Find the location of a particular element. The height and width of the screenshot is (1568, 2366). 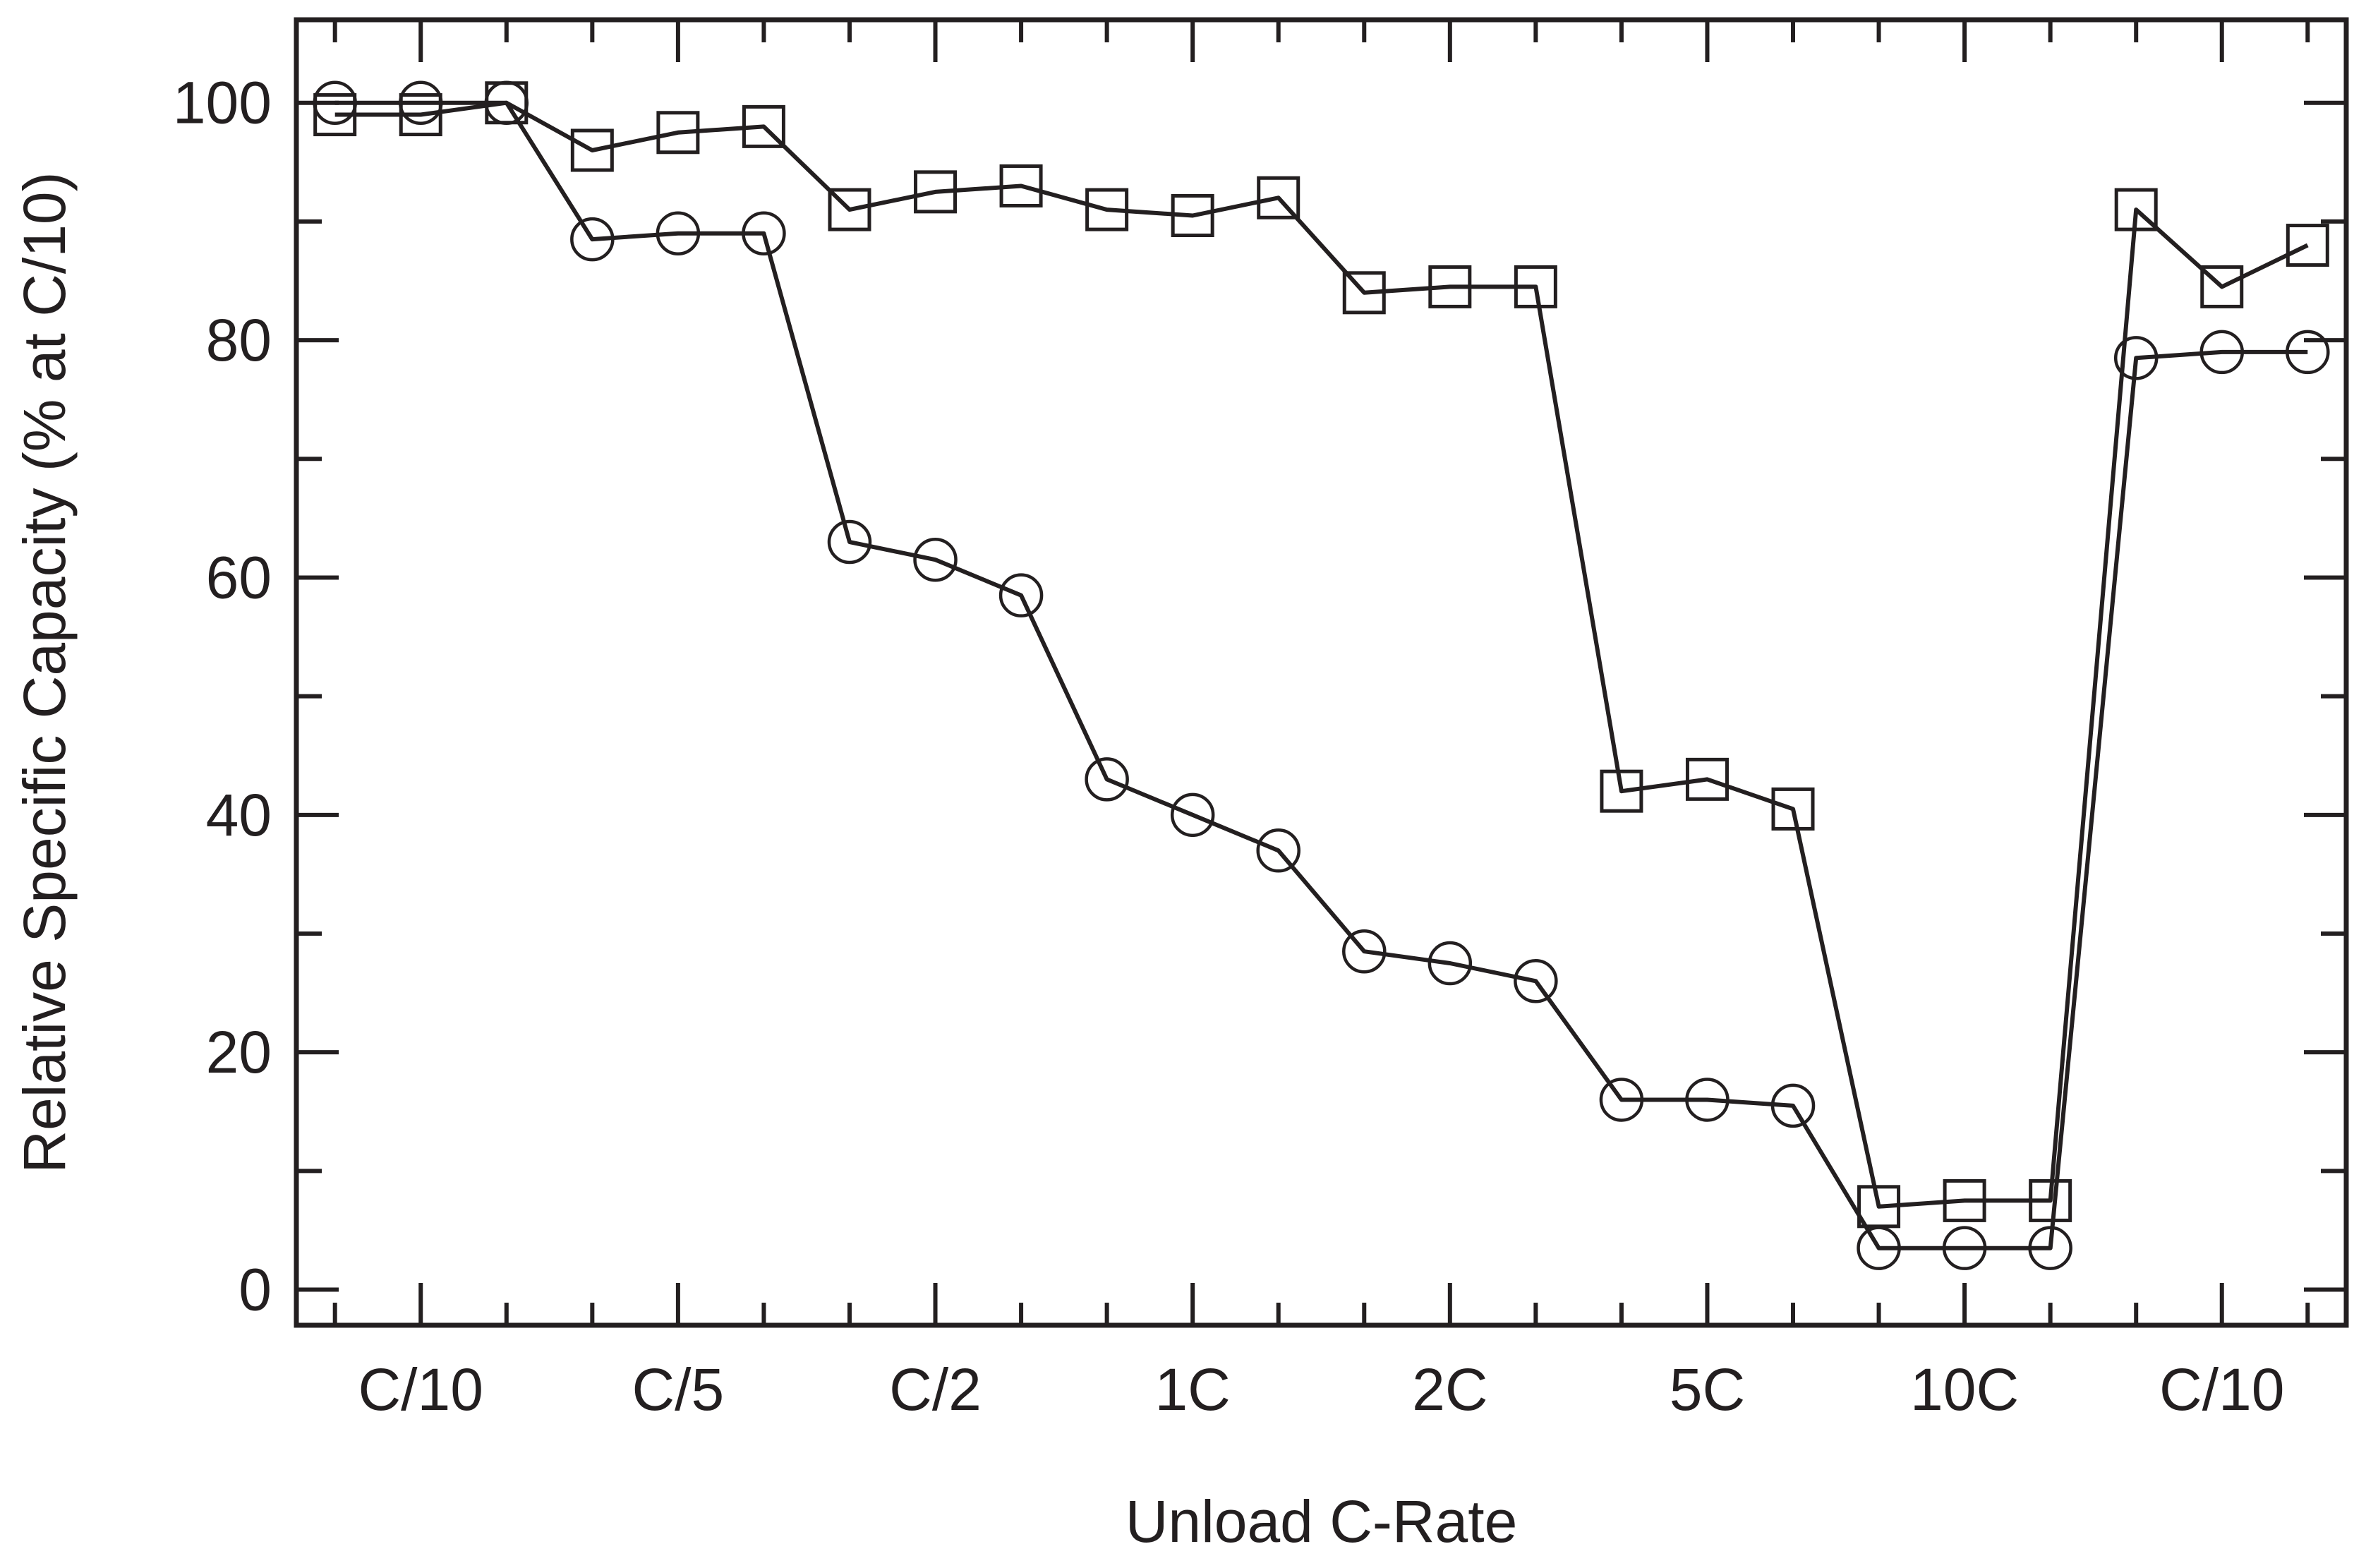

x-tick-label: C/2 is located at coordinates (935, 1389).